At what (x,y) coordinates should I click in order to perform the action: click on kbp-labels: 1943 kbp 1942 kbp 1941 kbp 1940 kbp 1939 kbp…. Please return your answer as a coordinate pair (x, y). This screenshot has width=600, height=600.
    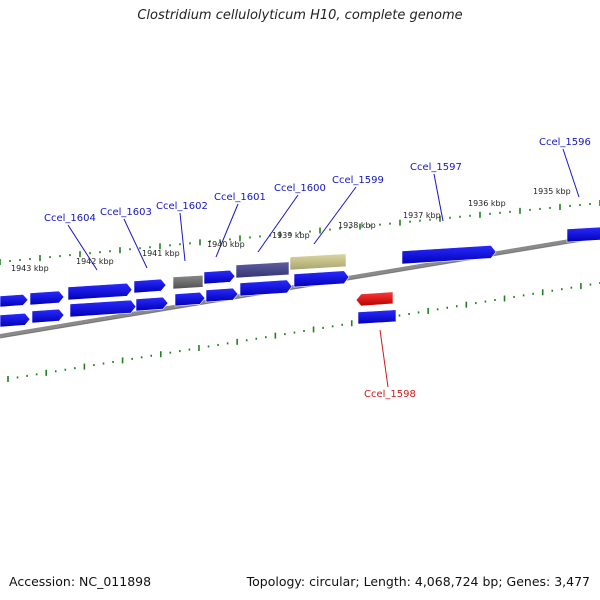
    Looking at the image, I should click on (291, 230).